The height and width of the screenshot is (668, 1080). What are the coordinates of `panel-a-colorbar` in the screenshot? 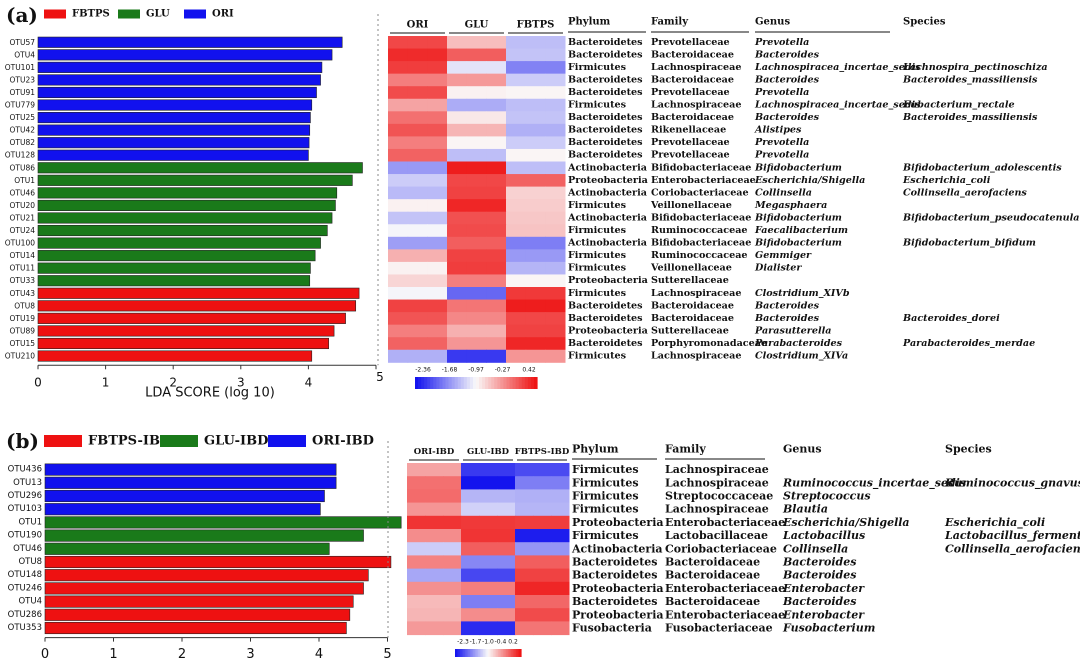 It's located at (476, 383).